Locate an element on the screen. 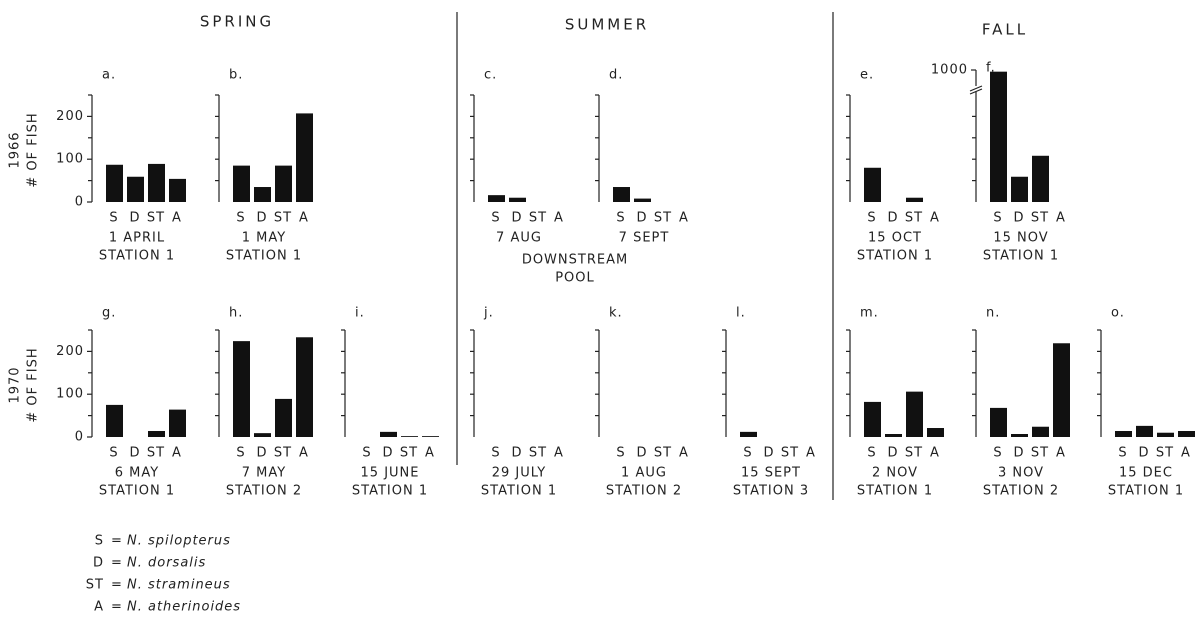  legend-code: S is located at coordinates (99, 541).